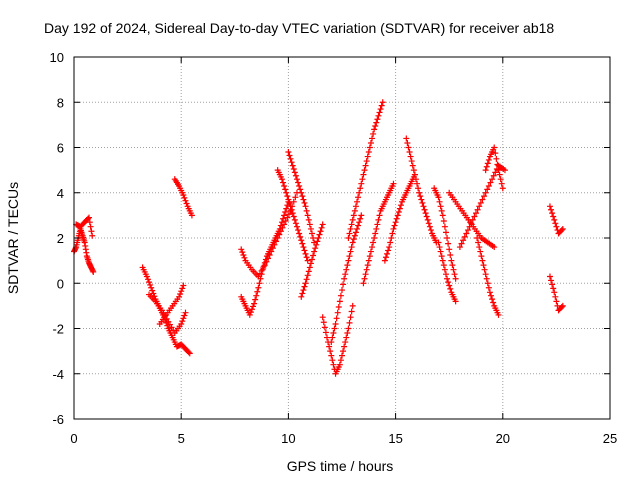 This screenshot has height=480, width=640. Describe the element at coordinates (485, 170) in the screenshot. I see `data-point-t23` at that location.